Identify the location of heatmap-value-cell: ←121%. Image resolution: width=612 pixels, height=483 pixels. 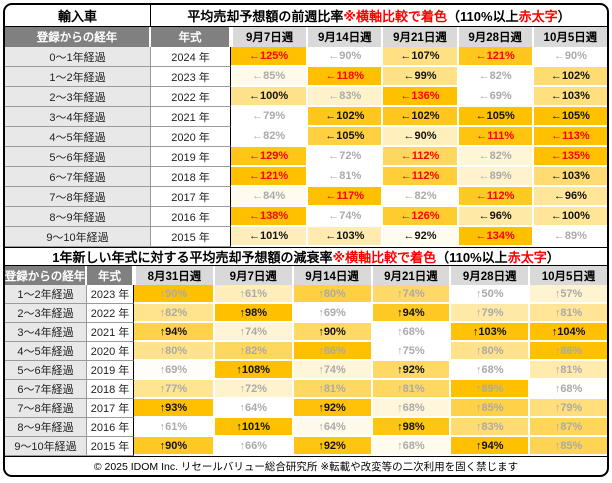
(494, 57).